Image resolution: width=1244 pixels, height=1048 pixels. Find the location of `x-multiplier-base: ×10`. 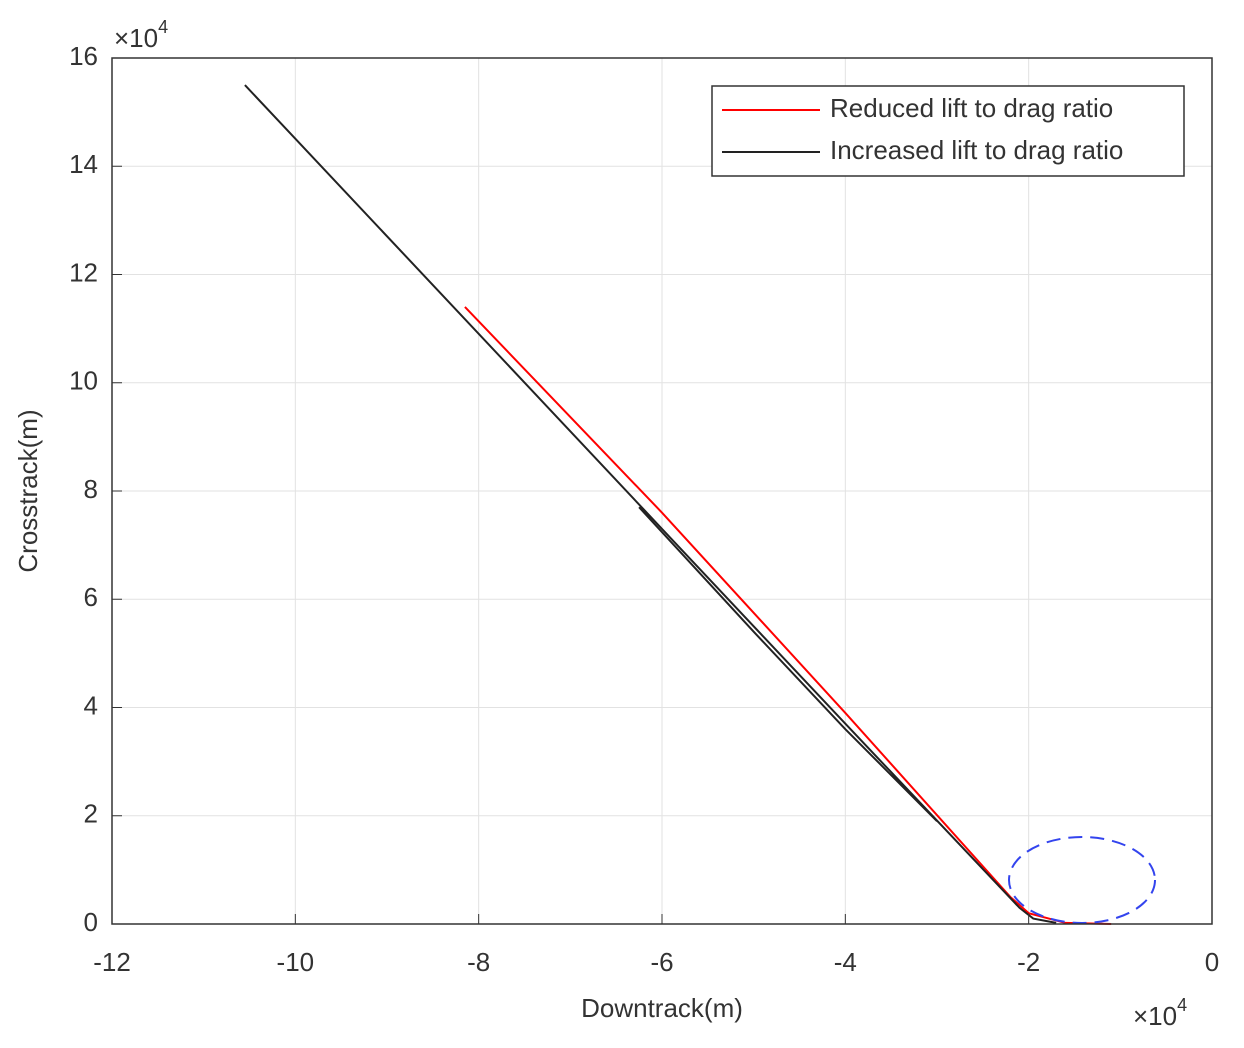

x-multiplier-base: ×10 is located at coordinates (1155, 1016).